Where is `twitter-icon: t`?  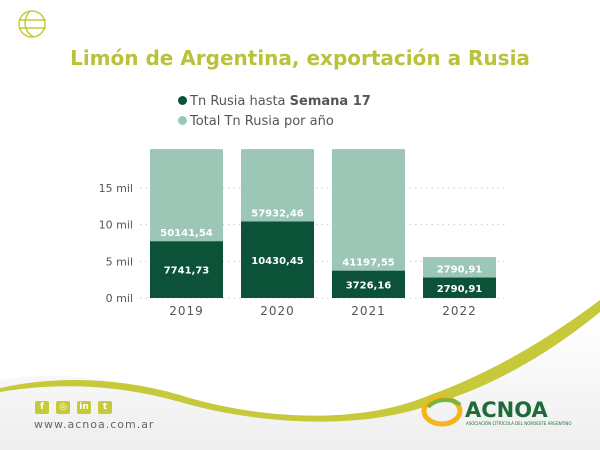
twitter-icon: t is located at coordinates (105, 407).